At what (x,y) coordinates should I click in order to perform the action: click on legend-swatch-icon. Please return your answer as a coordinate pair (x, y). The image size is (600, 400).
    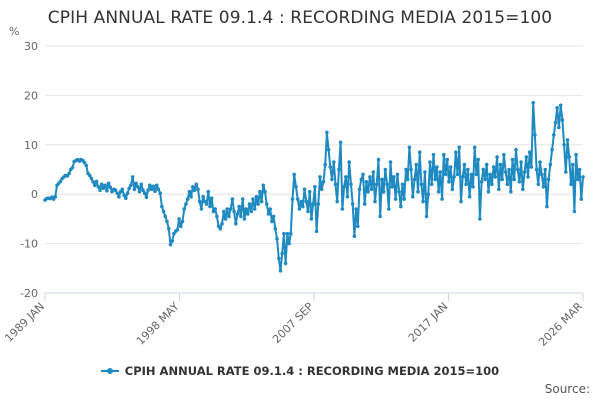
    Looking at the image, I should click on (109, 371).